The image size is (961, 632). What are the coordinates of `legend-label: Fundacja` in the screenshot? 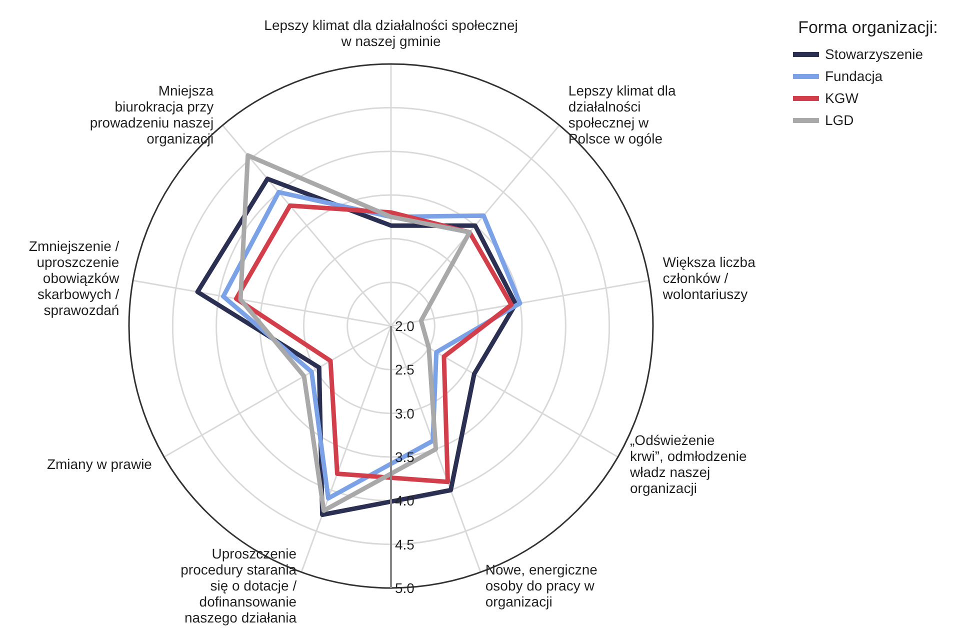 It's located at (854, 76).